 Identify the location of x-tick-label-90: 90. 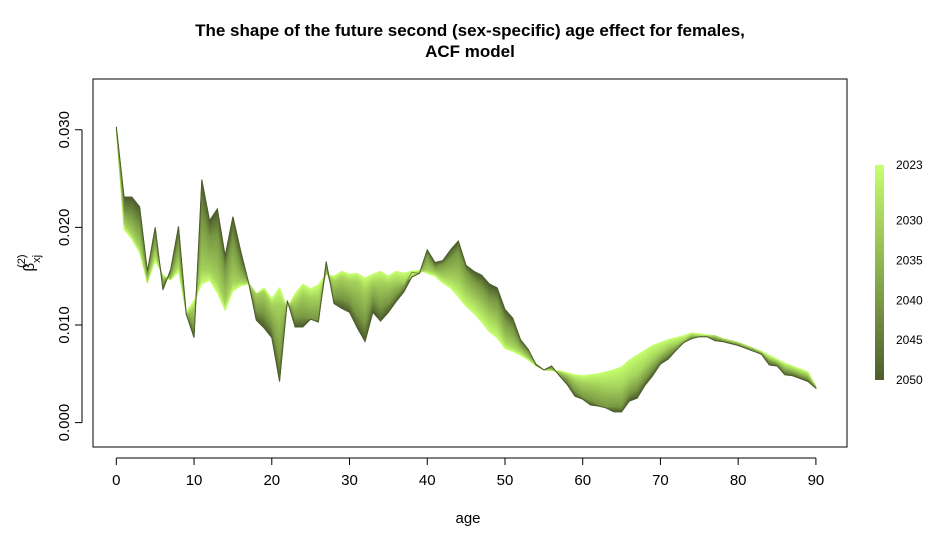
(816, 480).